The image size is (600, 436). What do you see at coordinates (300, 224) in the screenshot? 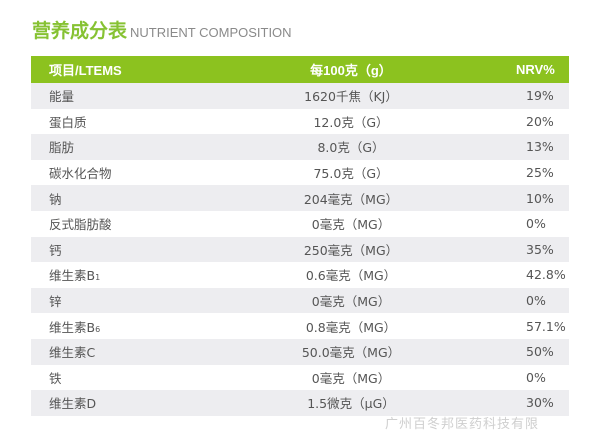
I see `table-row: 反式脂肪酸 0毫克（MG） 0%` at bounding box center [300, 224].